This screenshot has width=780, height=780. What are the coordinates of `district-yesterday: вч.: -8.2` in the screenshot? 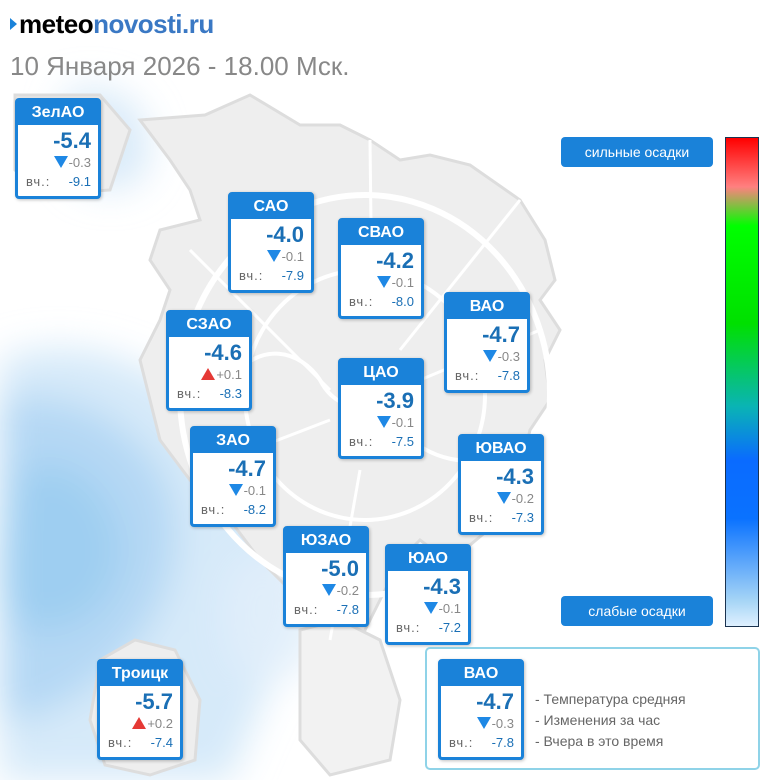 It's located at (233, 510).